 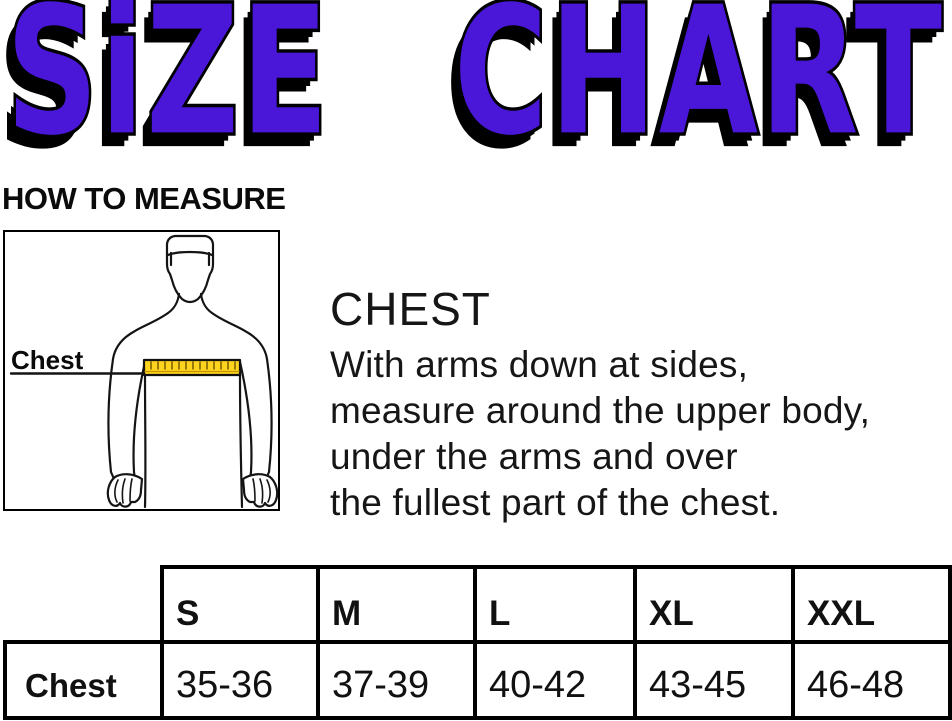 I want to click on chest-value-m: 37-39, so click(x=396, y=680).